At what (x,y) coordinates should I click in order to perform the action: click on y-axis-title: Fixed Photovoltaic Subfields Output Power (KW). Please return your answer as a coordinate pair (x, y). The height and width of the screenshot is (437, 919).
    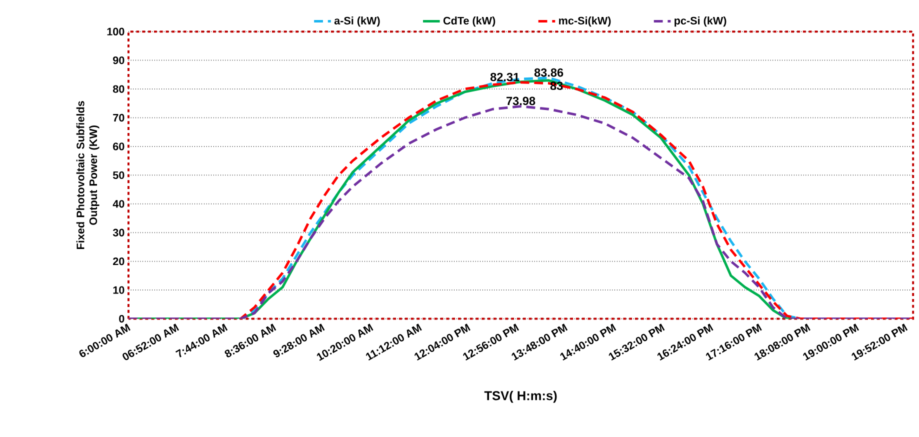
    Looking at the image, I should click on (88, 175).